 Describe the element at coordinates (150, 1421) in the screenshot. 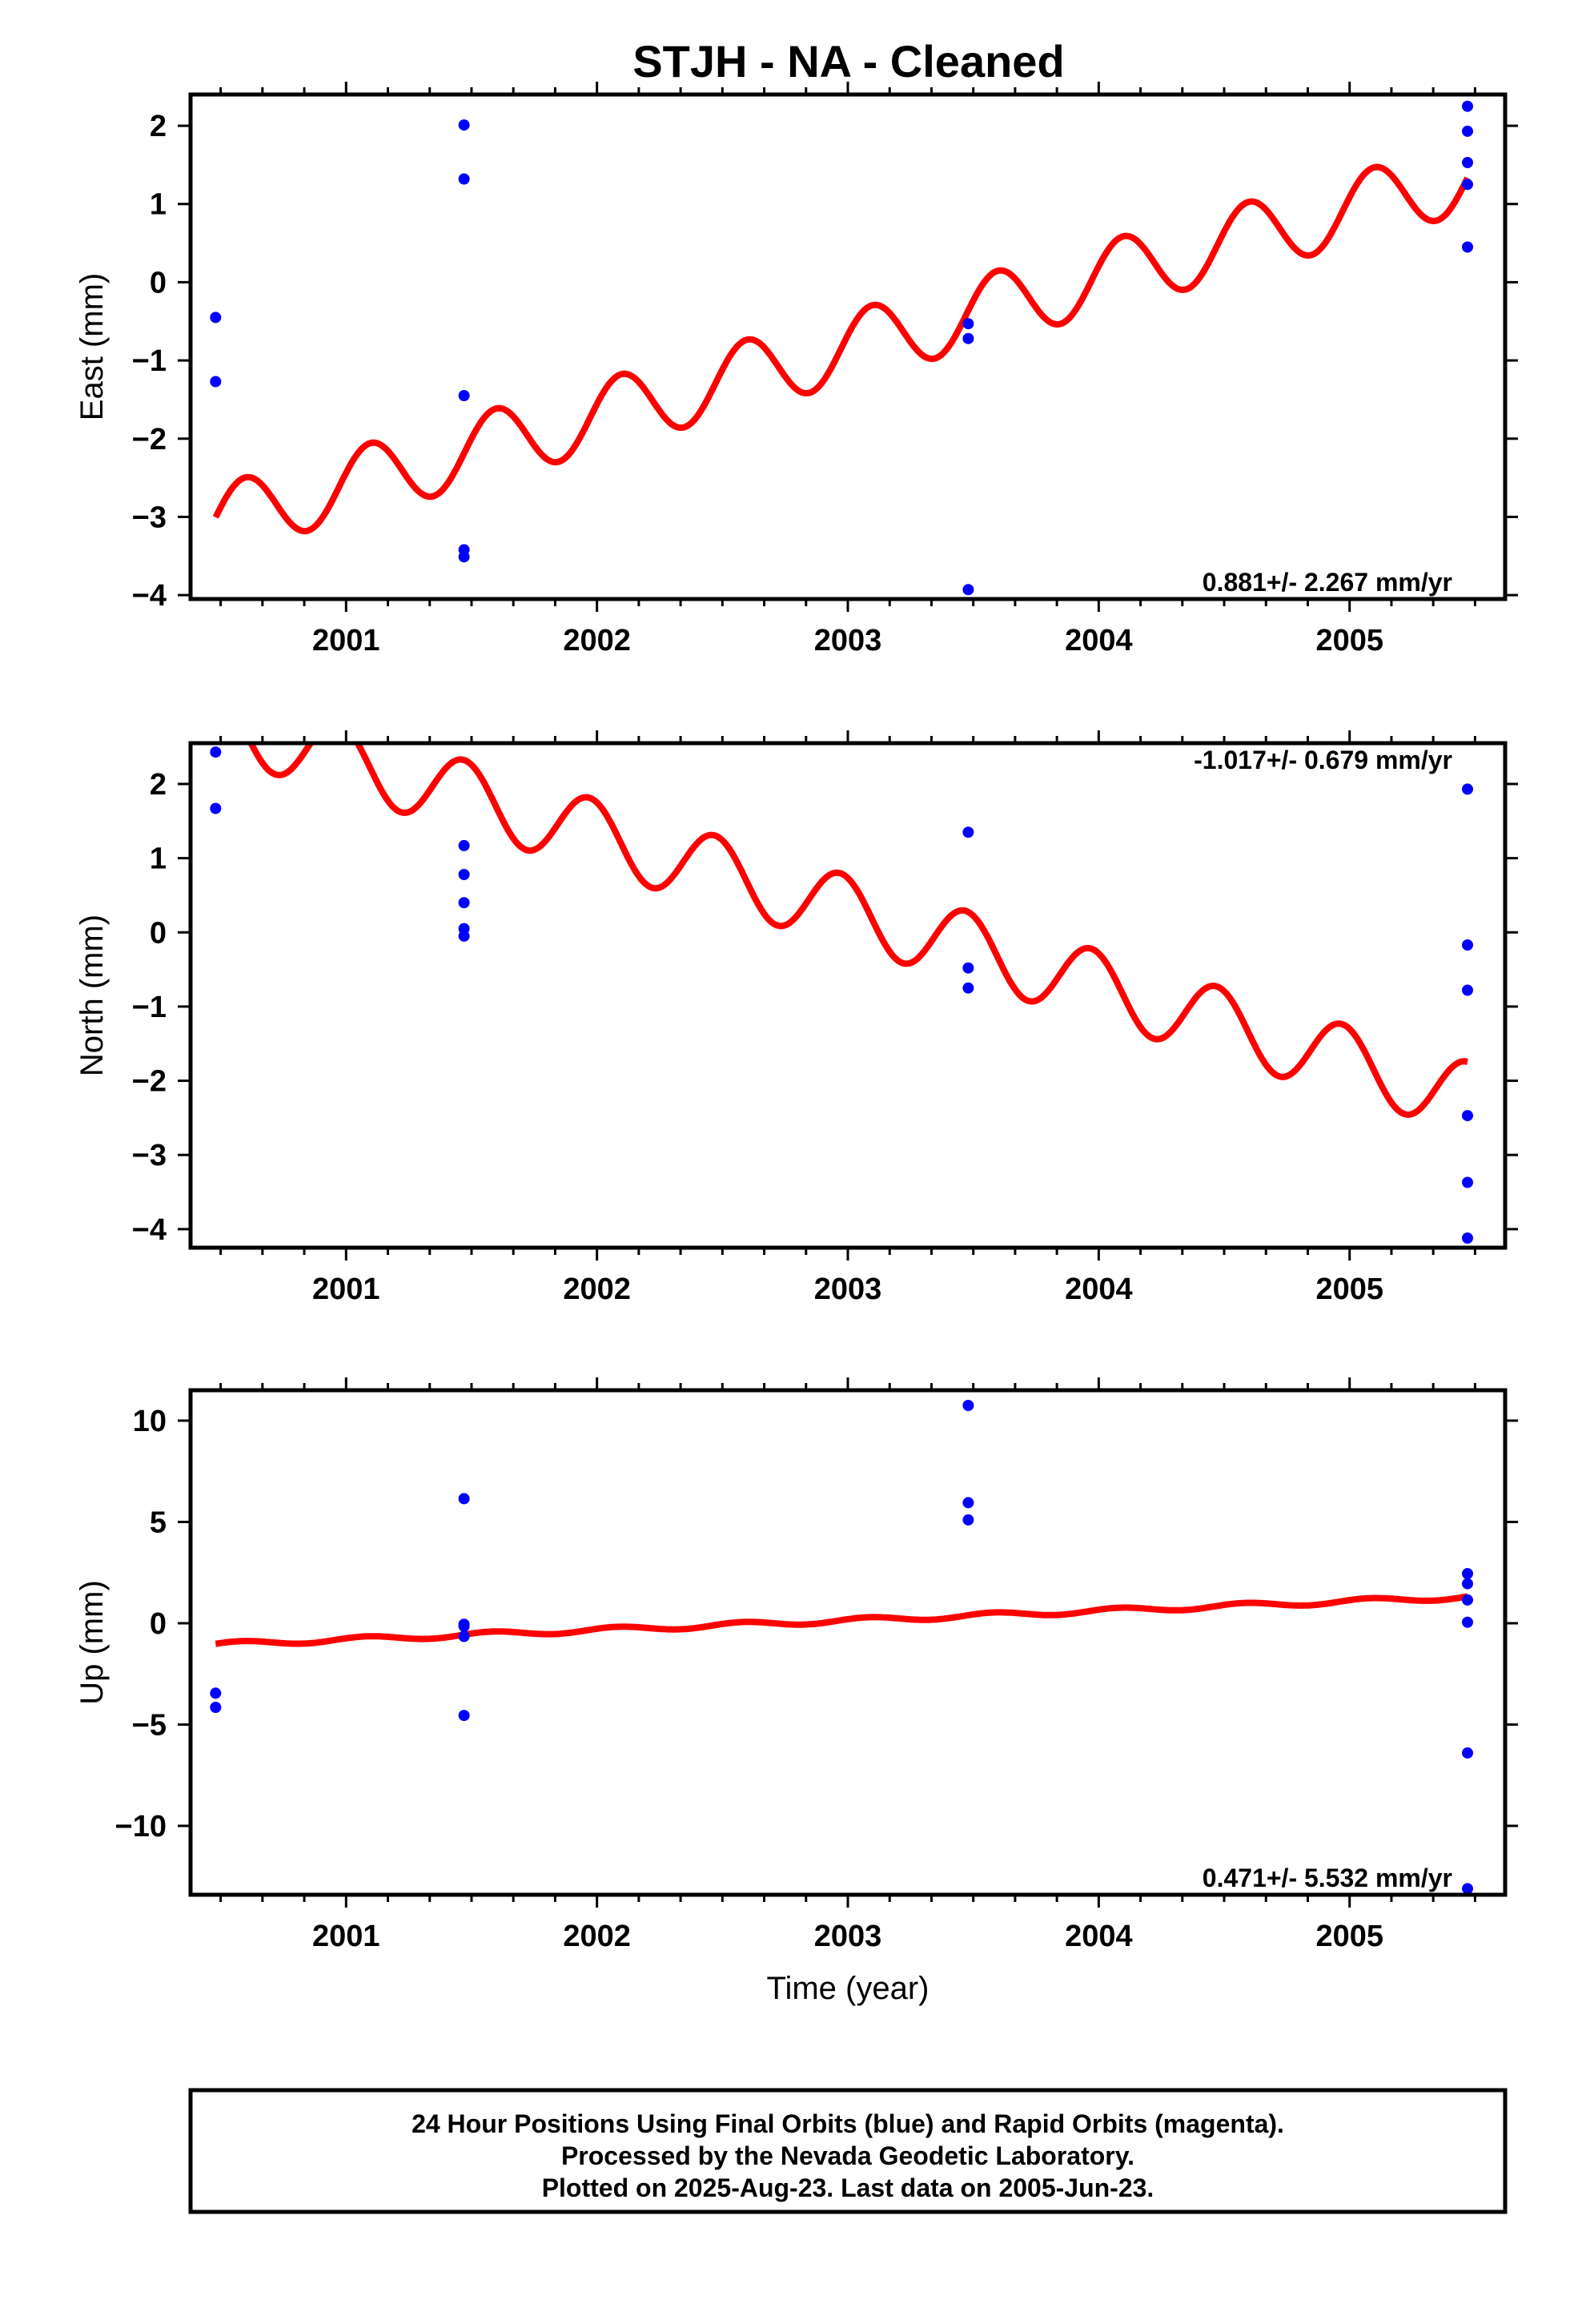

I see `y-tick-label: 10` at that location.